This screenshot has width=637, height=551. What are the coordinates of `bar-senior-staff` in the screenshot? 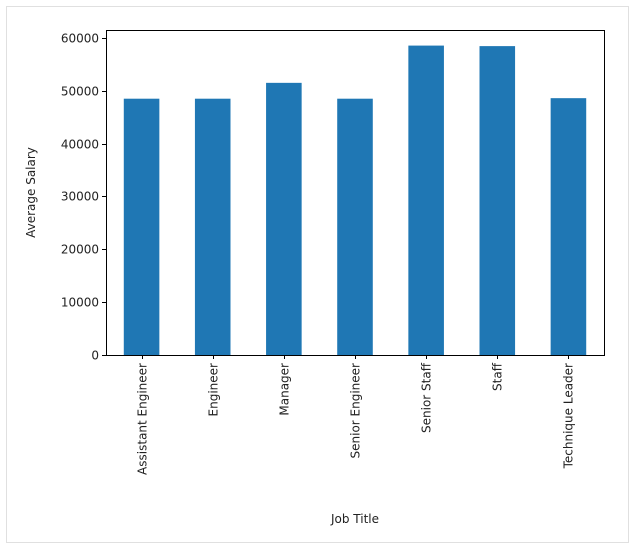 It's located at (426, 200).